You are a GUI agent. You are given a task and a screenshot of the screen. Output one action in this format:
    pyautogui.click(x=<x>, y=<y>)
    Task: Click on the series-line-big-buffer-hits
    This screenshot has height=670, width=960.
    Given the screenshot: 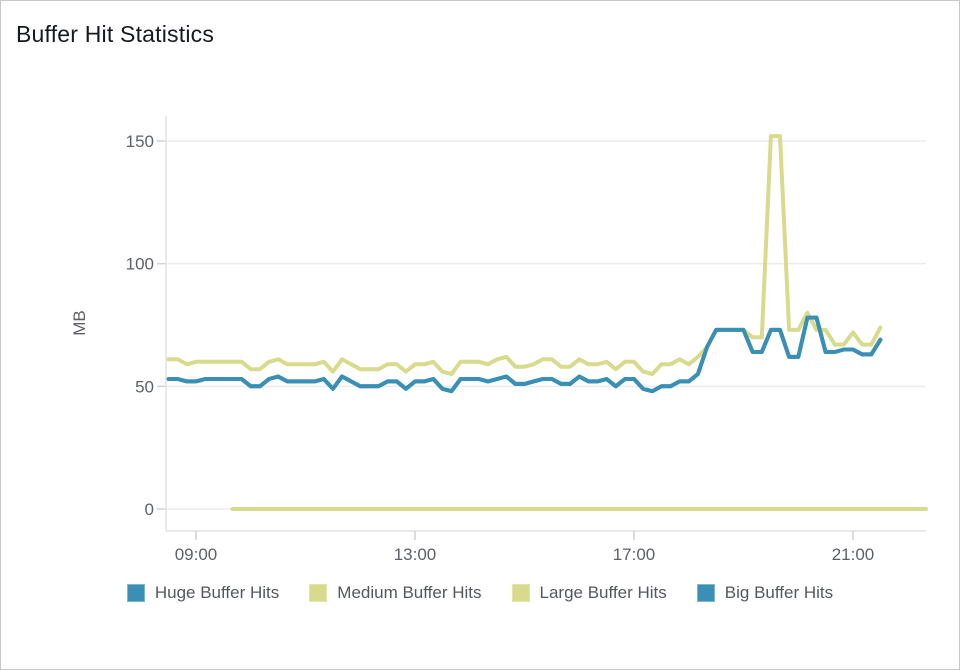 What is the action you would take?
    pyautogui.click(x=524, y=354)
    